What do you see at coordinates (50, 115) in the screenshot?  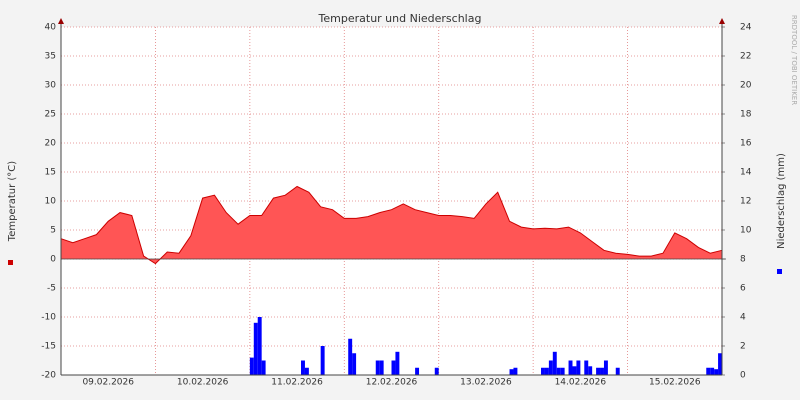 I see `y-tick-label: 25` at bounding box center [50, 115].